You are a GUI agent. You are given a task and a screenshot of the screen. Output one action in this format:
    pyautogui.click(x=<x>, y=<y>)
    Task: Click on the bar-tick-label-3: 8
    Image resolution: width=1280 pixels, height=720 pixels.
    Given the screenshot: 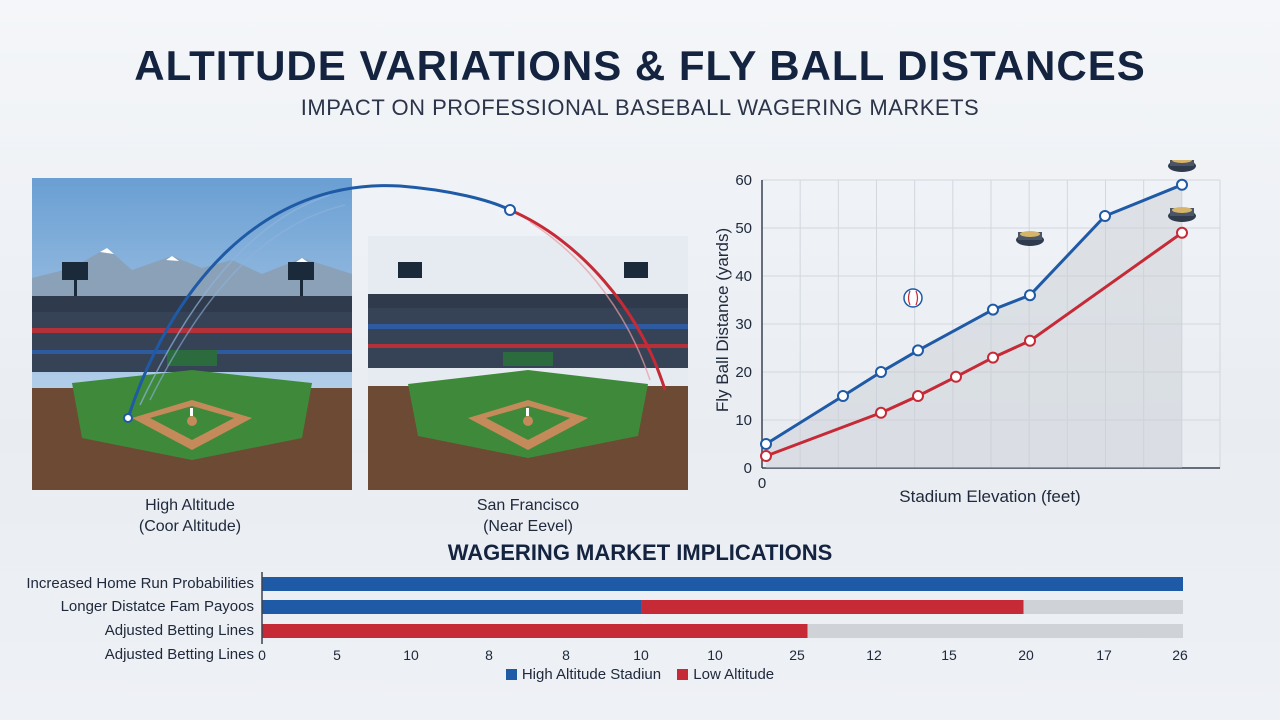 What is the action you would take?
    pyautogui.click(x=489, y=655)
    